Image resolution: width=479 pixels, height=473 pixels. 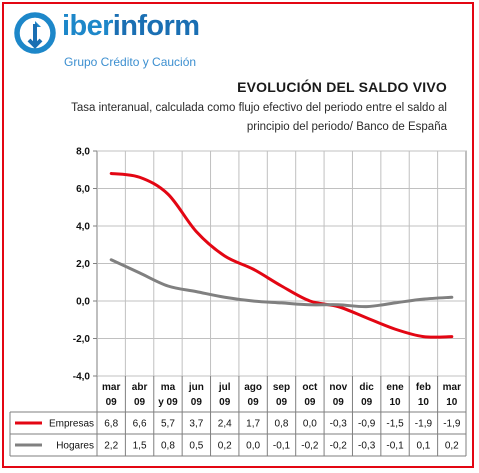 What do you see at coordinates (225, 424) in the screenshot?
I see `data-label: 2,4` at bounding box center [225, 424].